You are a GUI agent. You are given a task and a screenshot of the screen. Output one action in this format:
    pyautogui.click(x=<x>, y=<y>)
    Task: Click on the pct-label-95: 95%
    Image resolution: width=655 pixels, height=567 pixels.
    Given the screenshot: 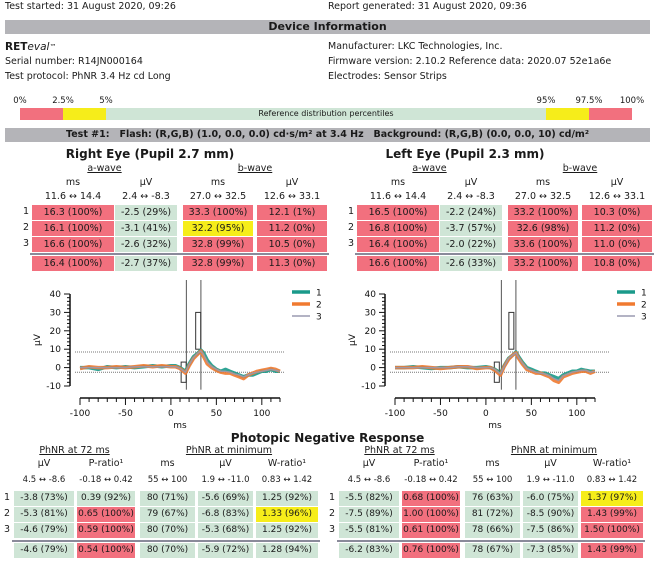 What is the action you would take?
    pyautogui.click(x=546, y=101)
    